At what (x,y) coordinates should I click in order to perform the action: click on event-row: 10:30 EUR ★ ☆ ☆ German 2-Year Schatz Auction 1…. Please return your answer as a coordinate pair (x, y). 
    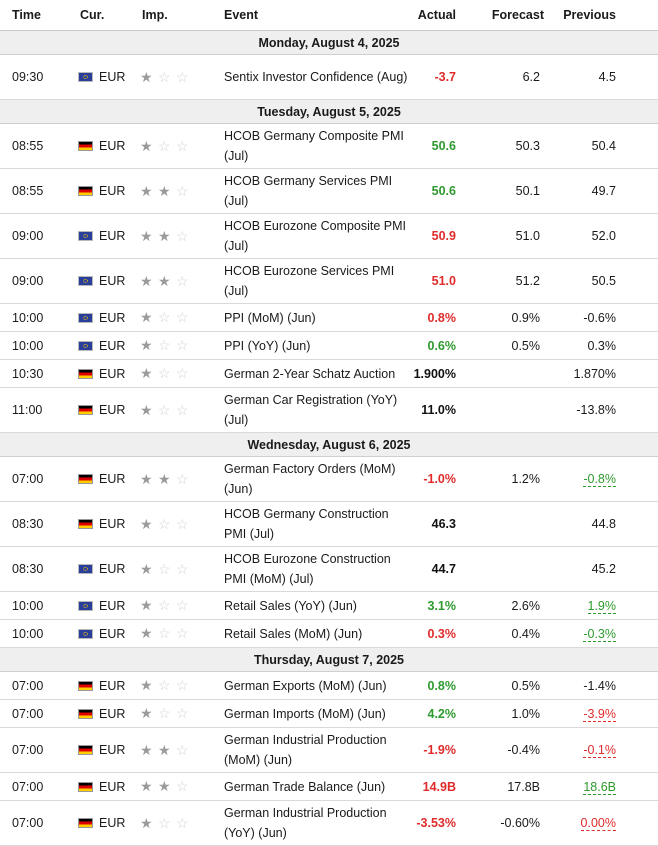
    Looking at the image, I should click on (329, 373).